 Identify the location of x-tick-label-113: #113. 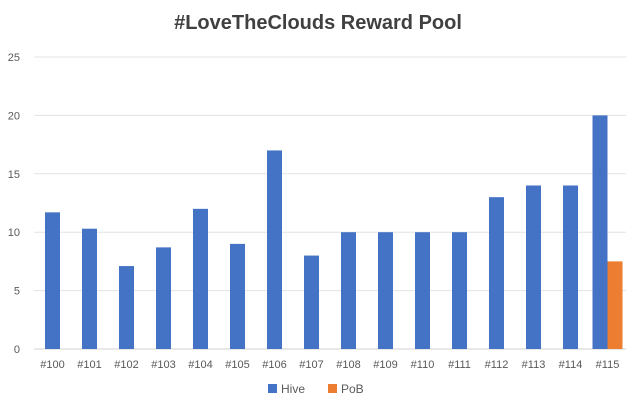
(534, 365).